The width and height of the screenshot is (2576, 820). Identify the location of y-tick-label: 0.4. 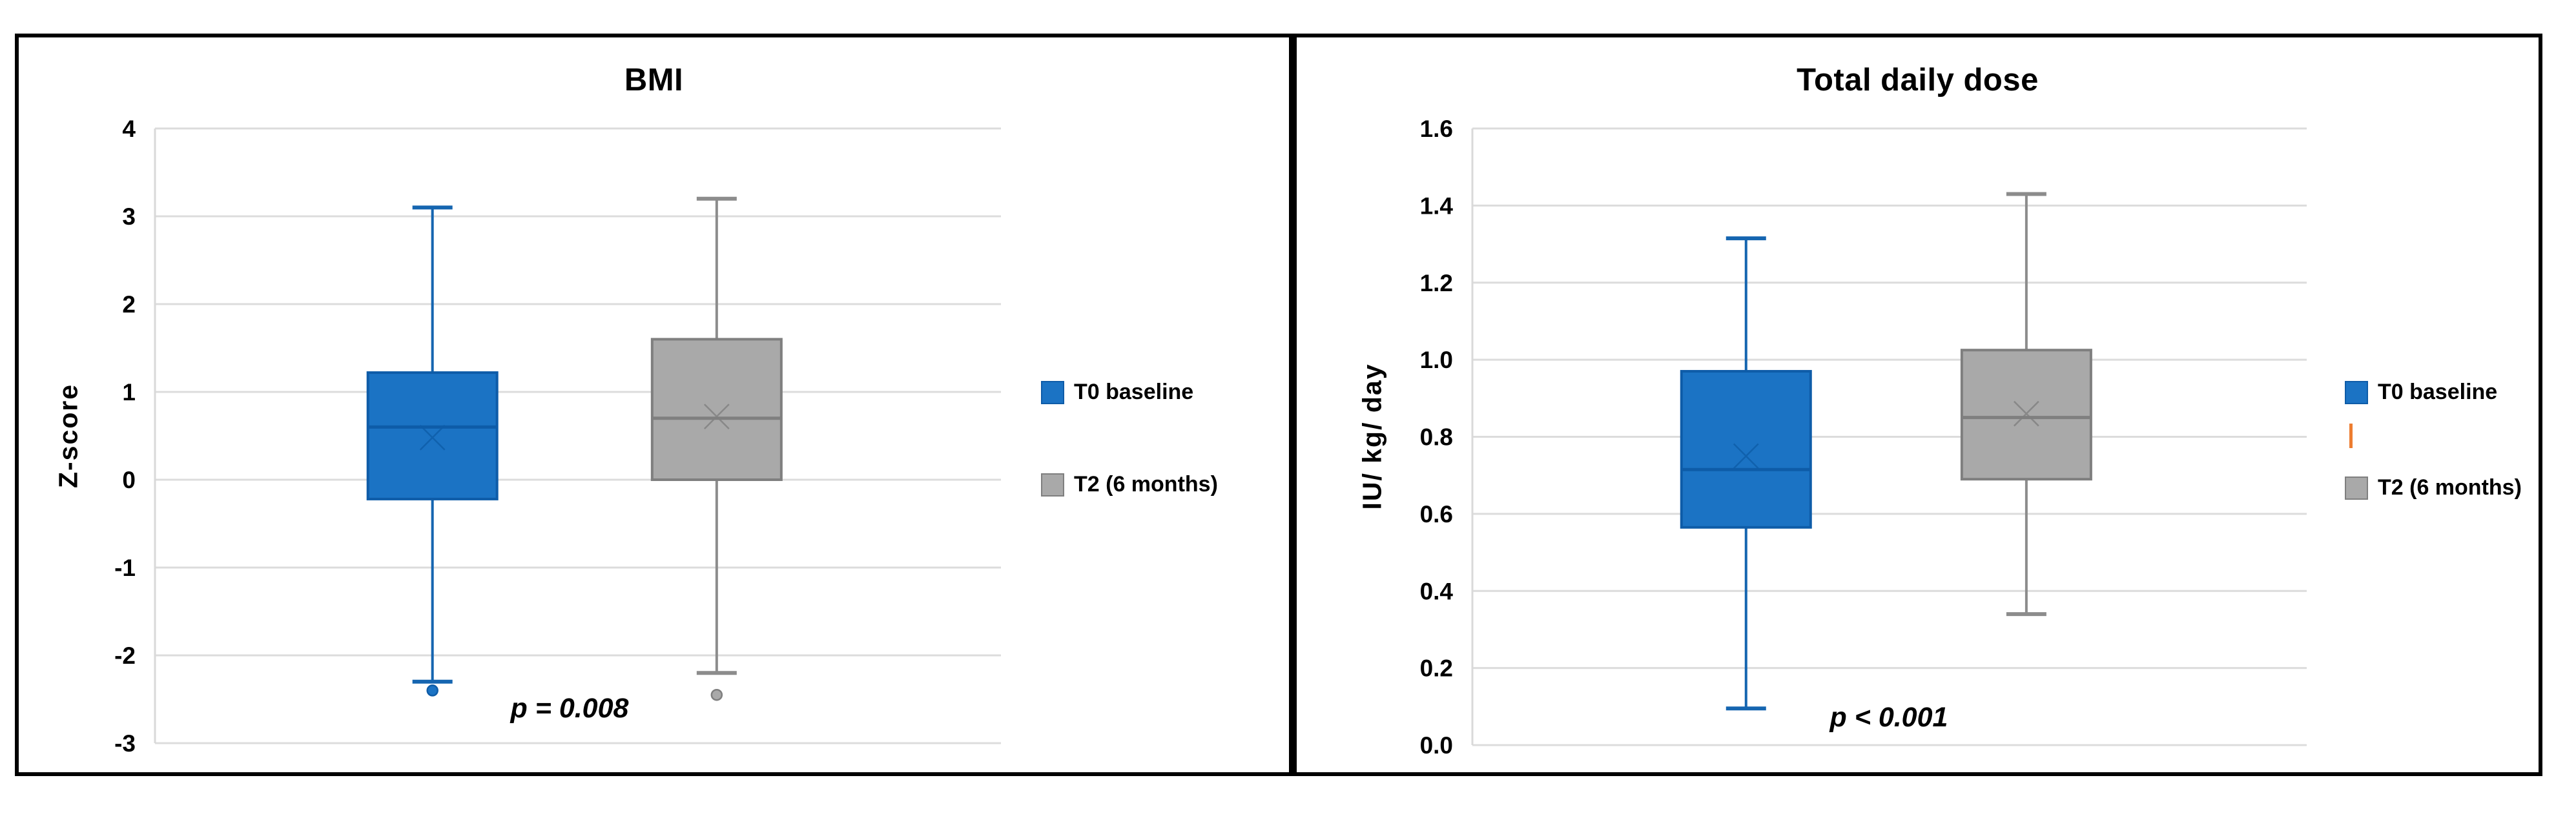
(1437, 591).